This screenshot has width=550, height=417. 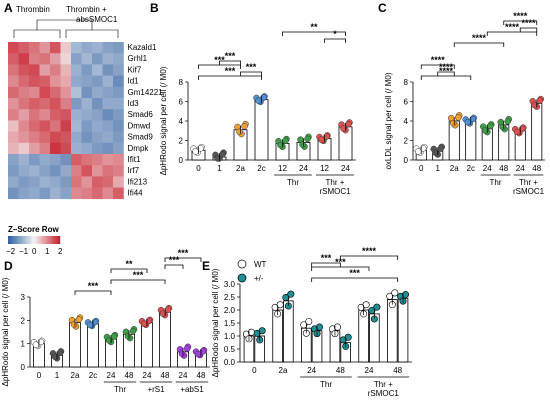 I want to click on group-label-line: rSMOC1, so click(x=384, y=393).